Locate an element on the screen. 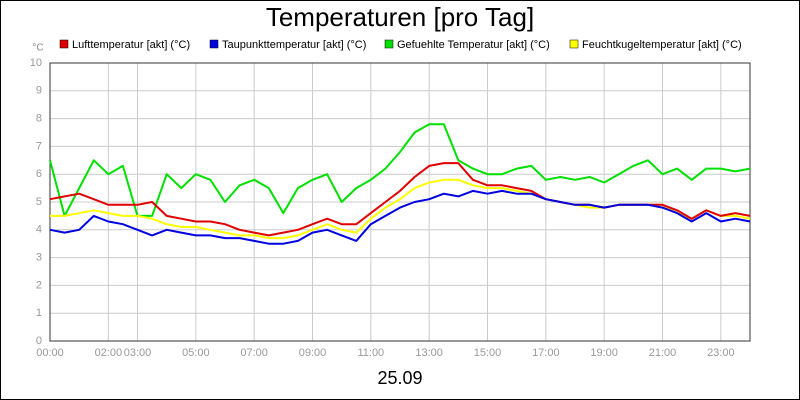  y-tick-label: 2 is located at coordinates (39, 285).